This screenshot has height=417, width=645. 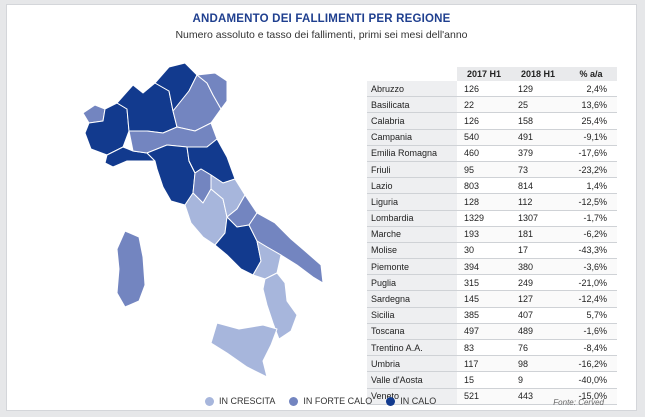 What do you see at coordinates (484, 234) in the screenshot?
I see `value-2017: 193` at bounding box center [484, 234].